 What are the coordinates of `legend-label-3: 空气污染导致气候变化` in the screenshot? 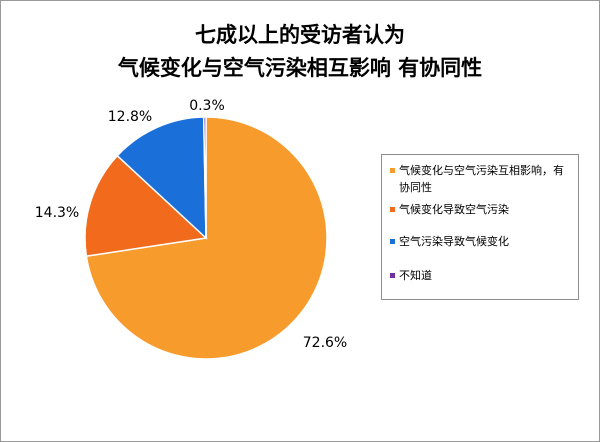 It's located at (454, 241).